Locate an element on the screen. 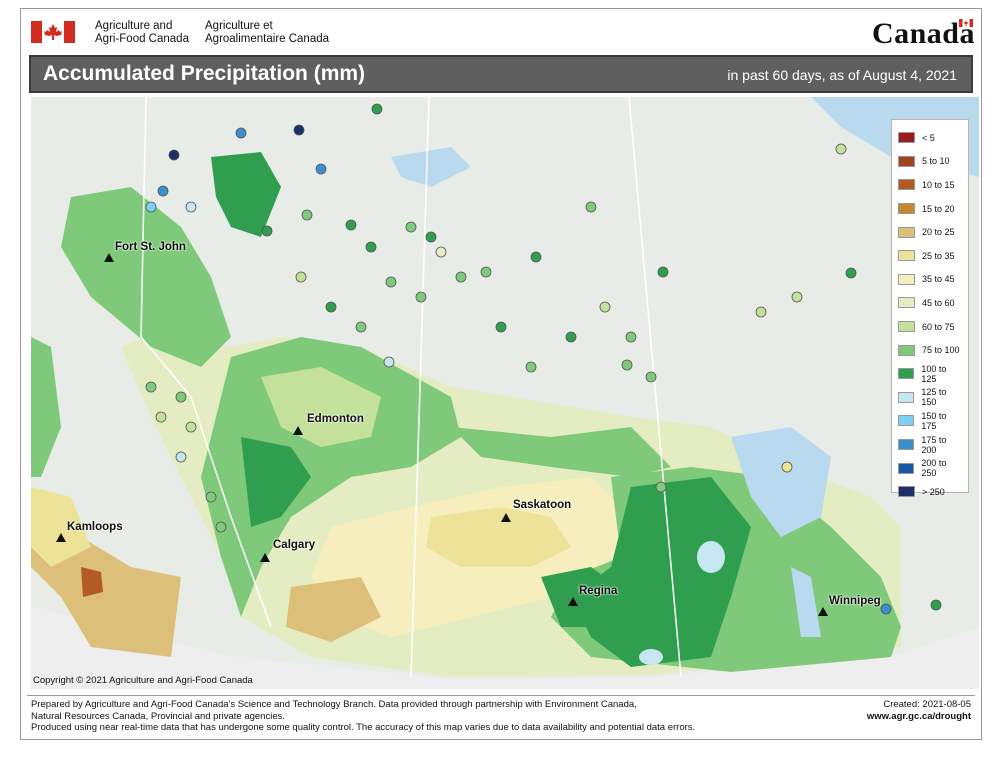  legend-label: 25 to 35 is located at coordinates (938, 255).